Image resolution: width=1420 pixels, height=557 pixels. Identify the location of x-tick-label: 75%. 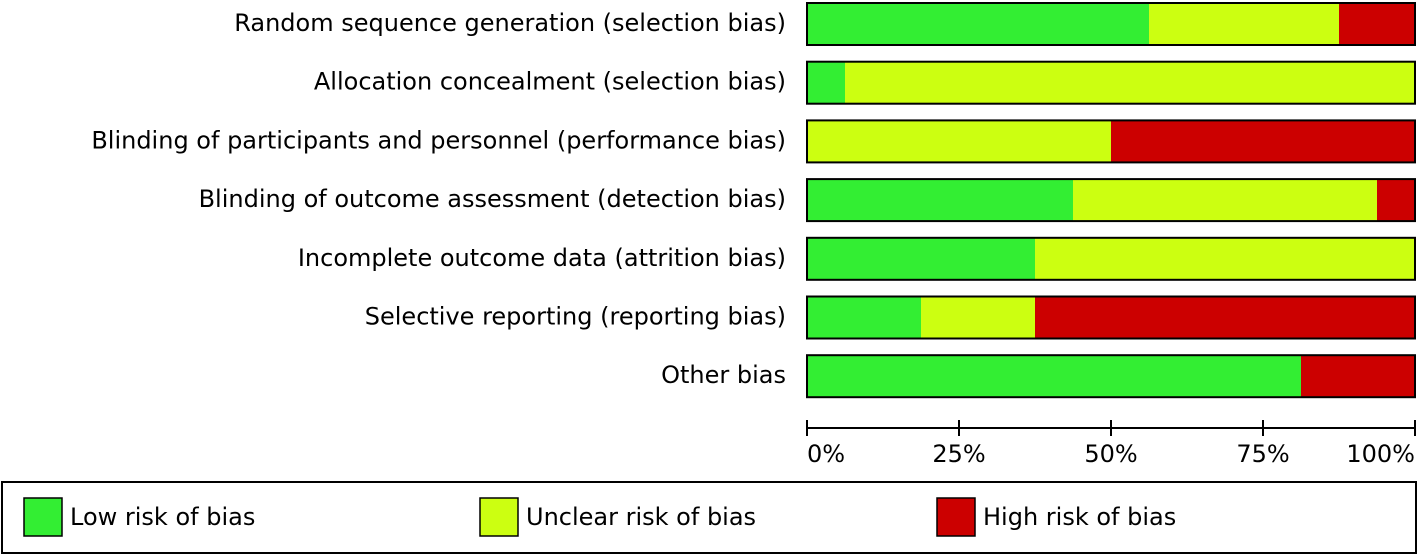
(1262, 454).